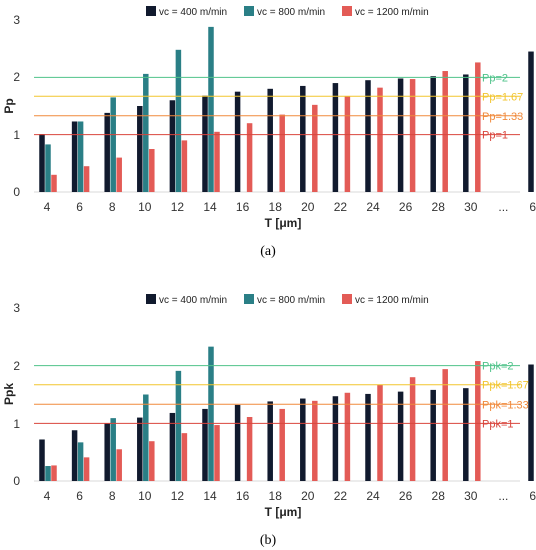  I want to click on legend-label-vc1200: vc = 1200 m/min, so click(392, 300).